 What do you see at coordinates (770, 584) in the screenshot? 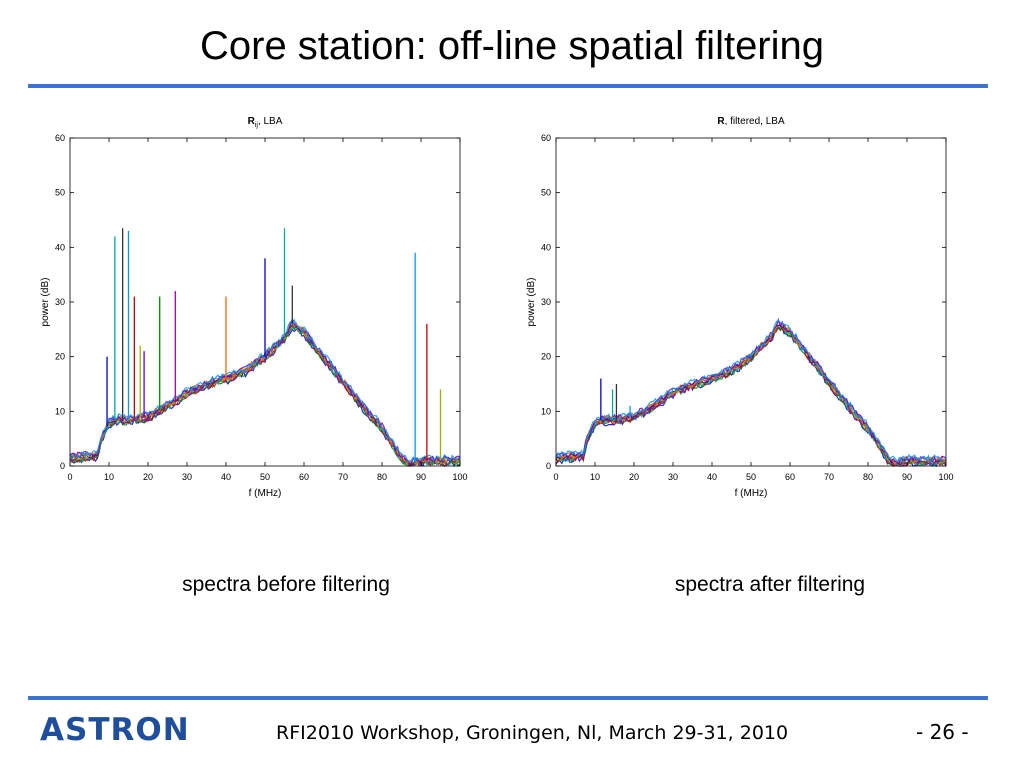
I see `caption-after: spectra after filtering` at bounding box center [770, 584].